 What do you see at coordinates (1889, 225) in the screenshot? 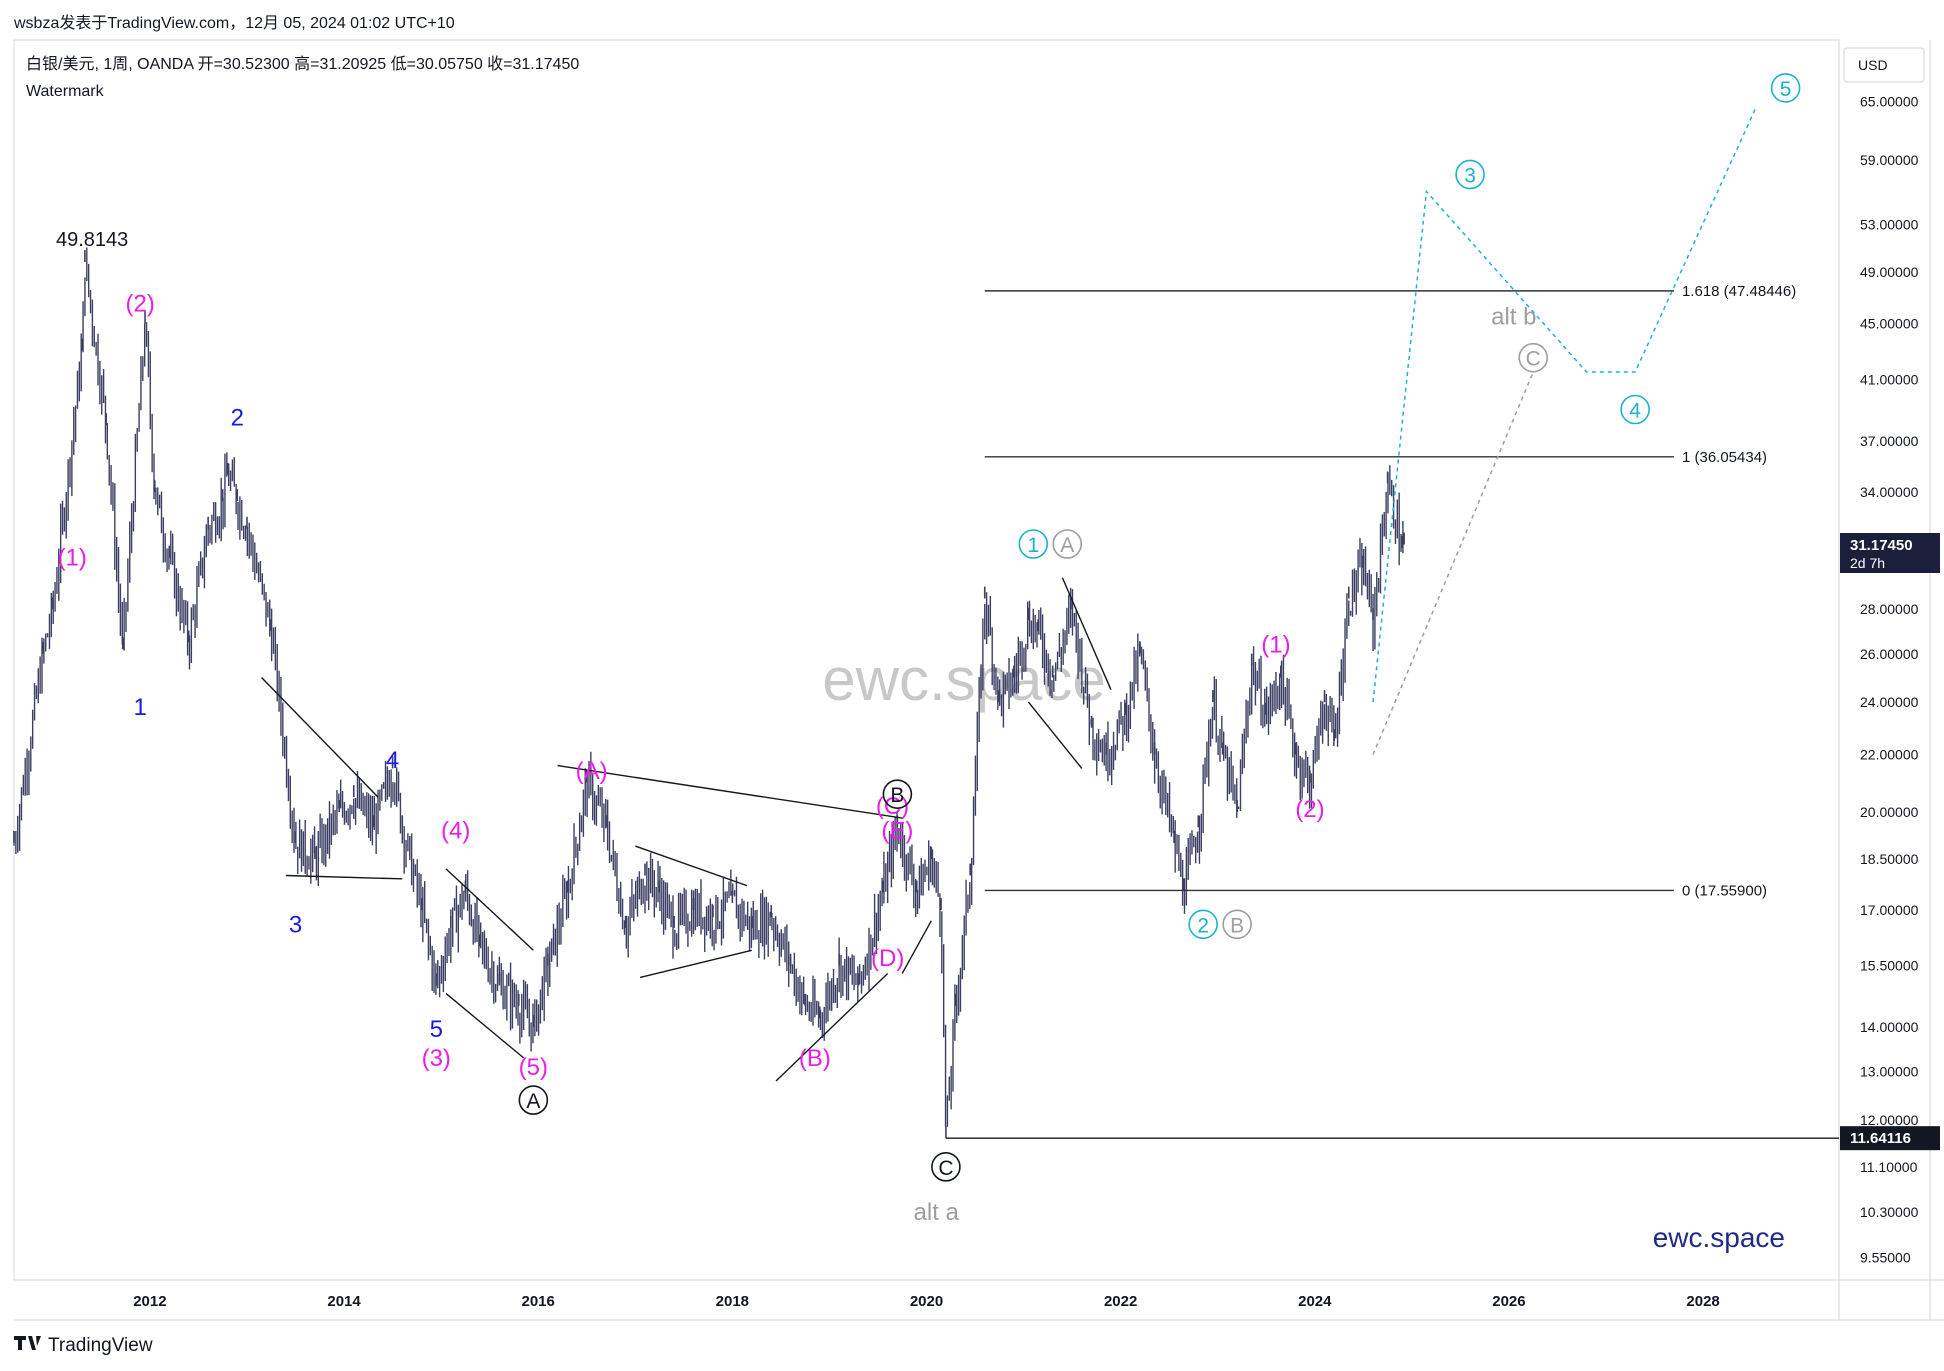
I see `price-tick-label: 53.00000` at bounding box center [1889, 225].